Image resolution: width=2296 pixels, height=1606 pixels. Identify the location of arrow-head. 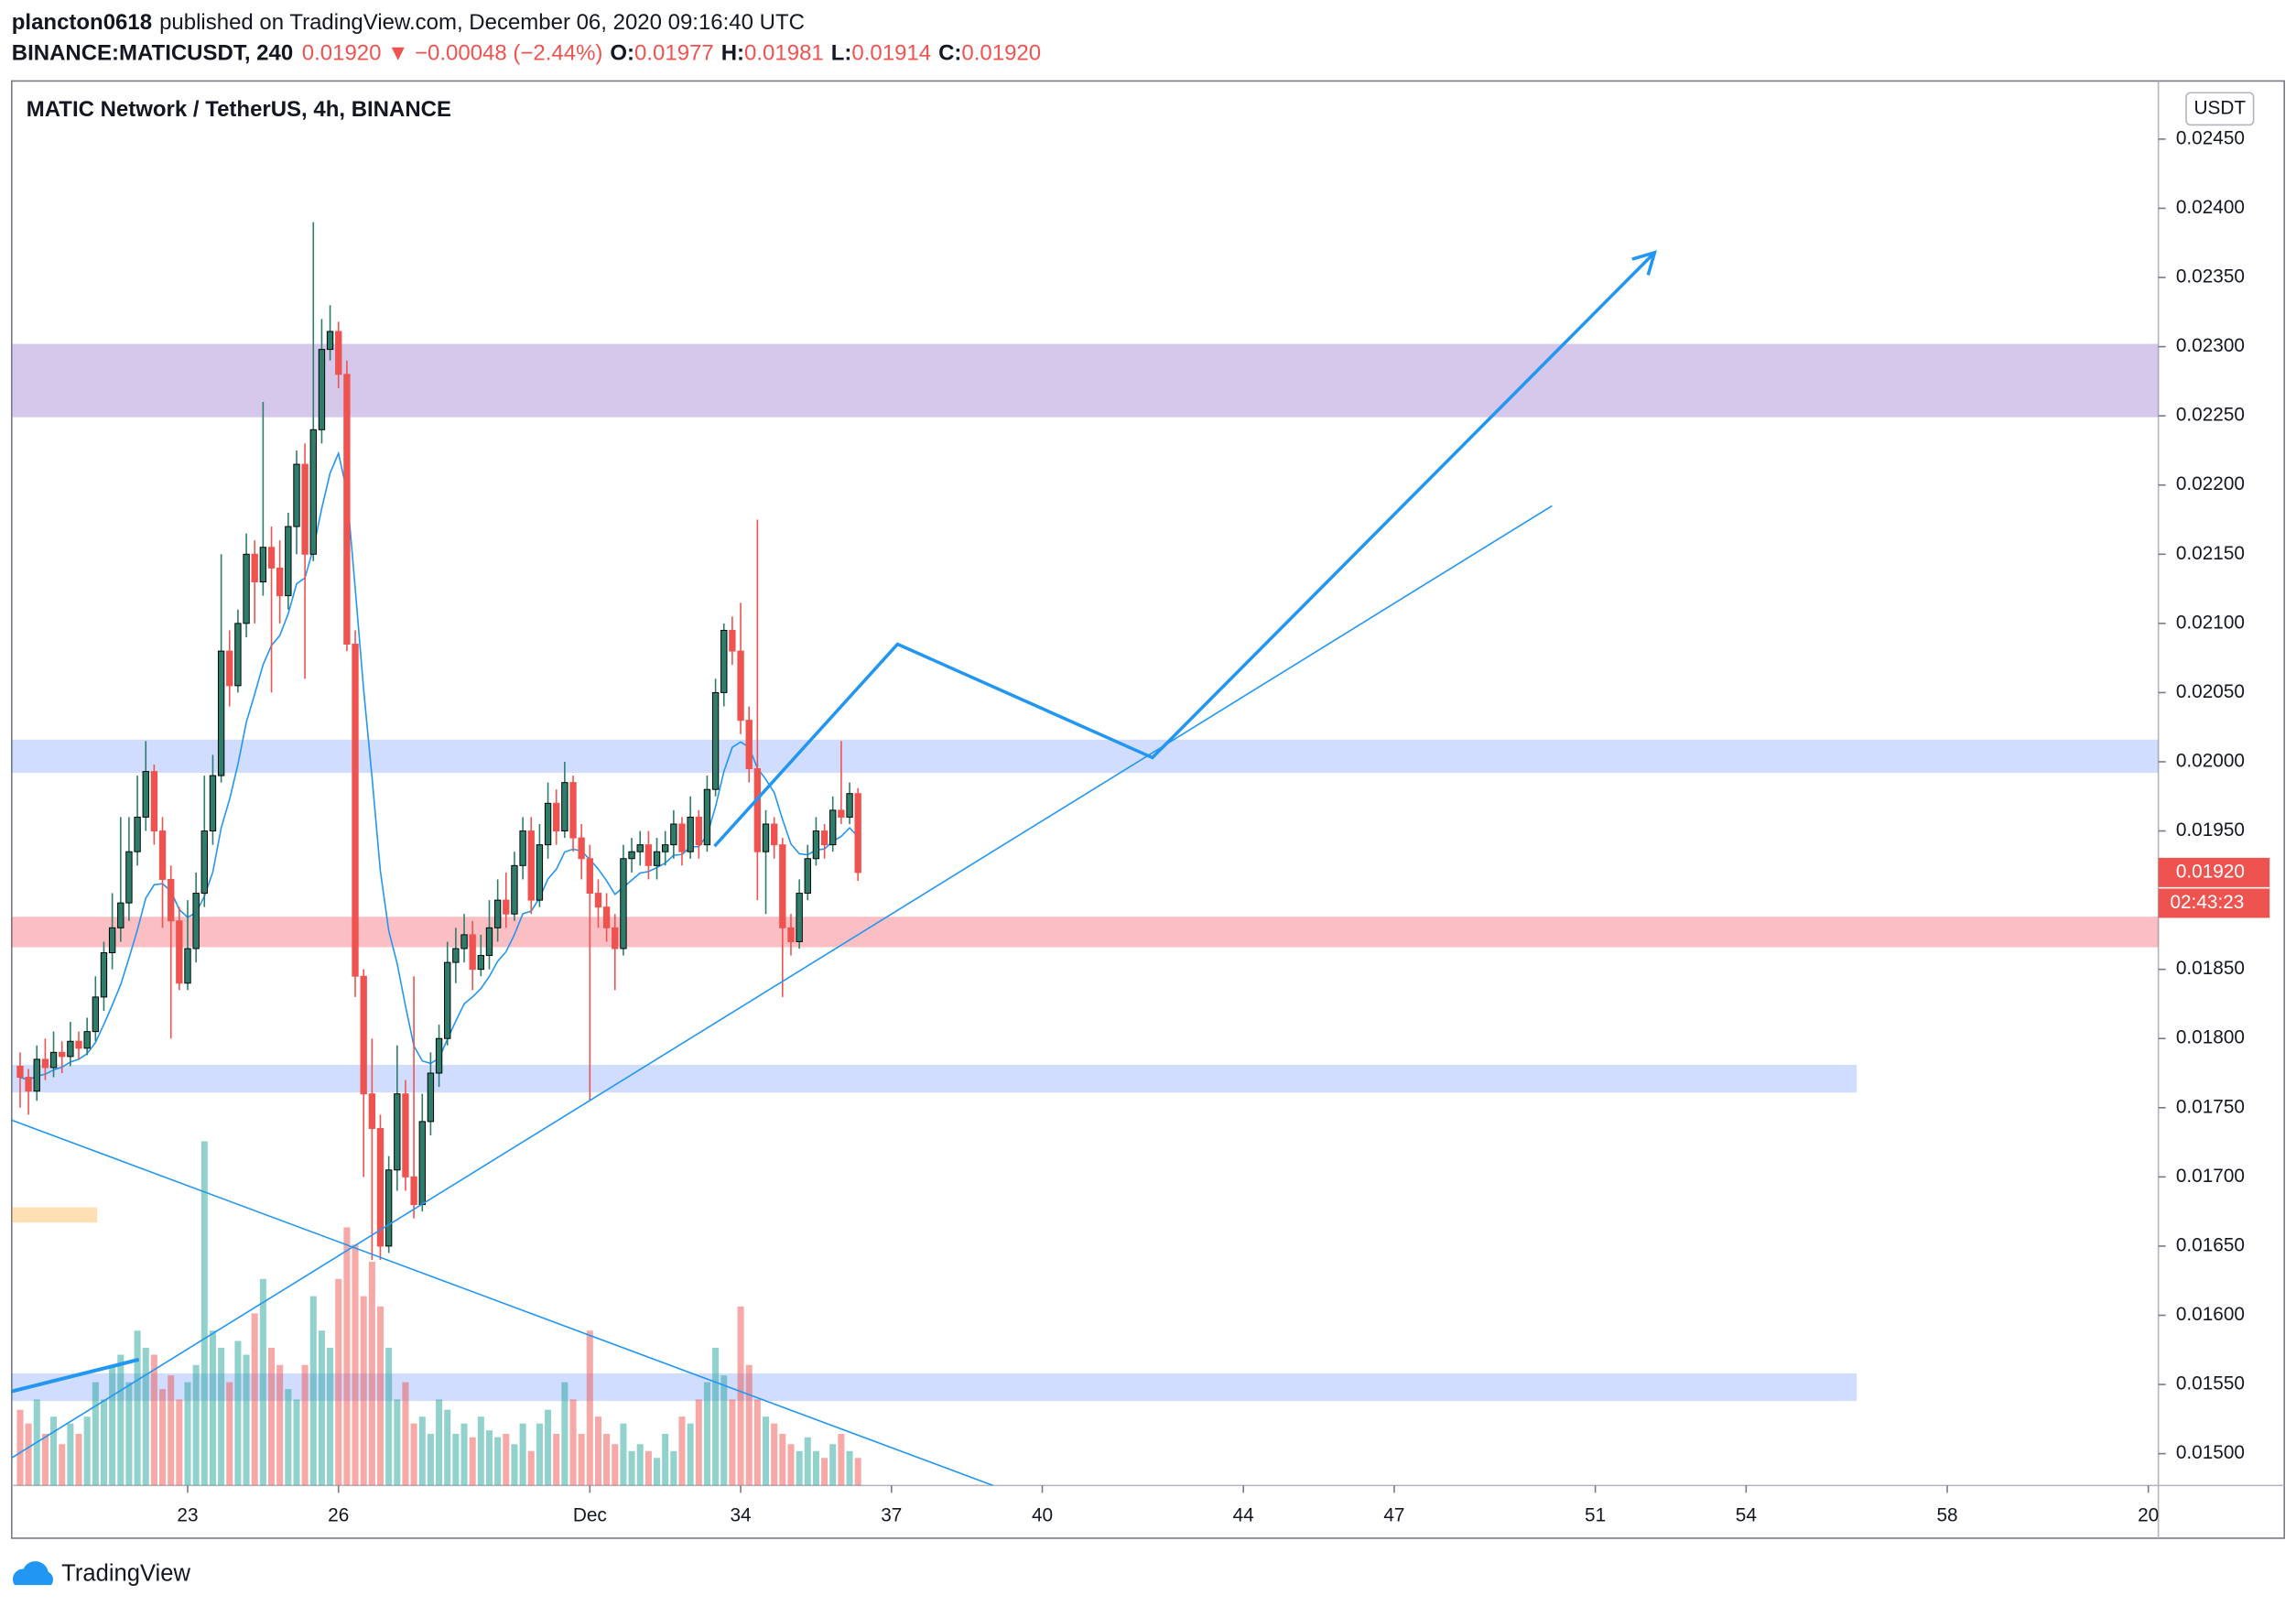
(1644, 263).